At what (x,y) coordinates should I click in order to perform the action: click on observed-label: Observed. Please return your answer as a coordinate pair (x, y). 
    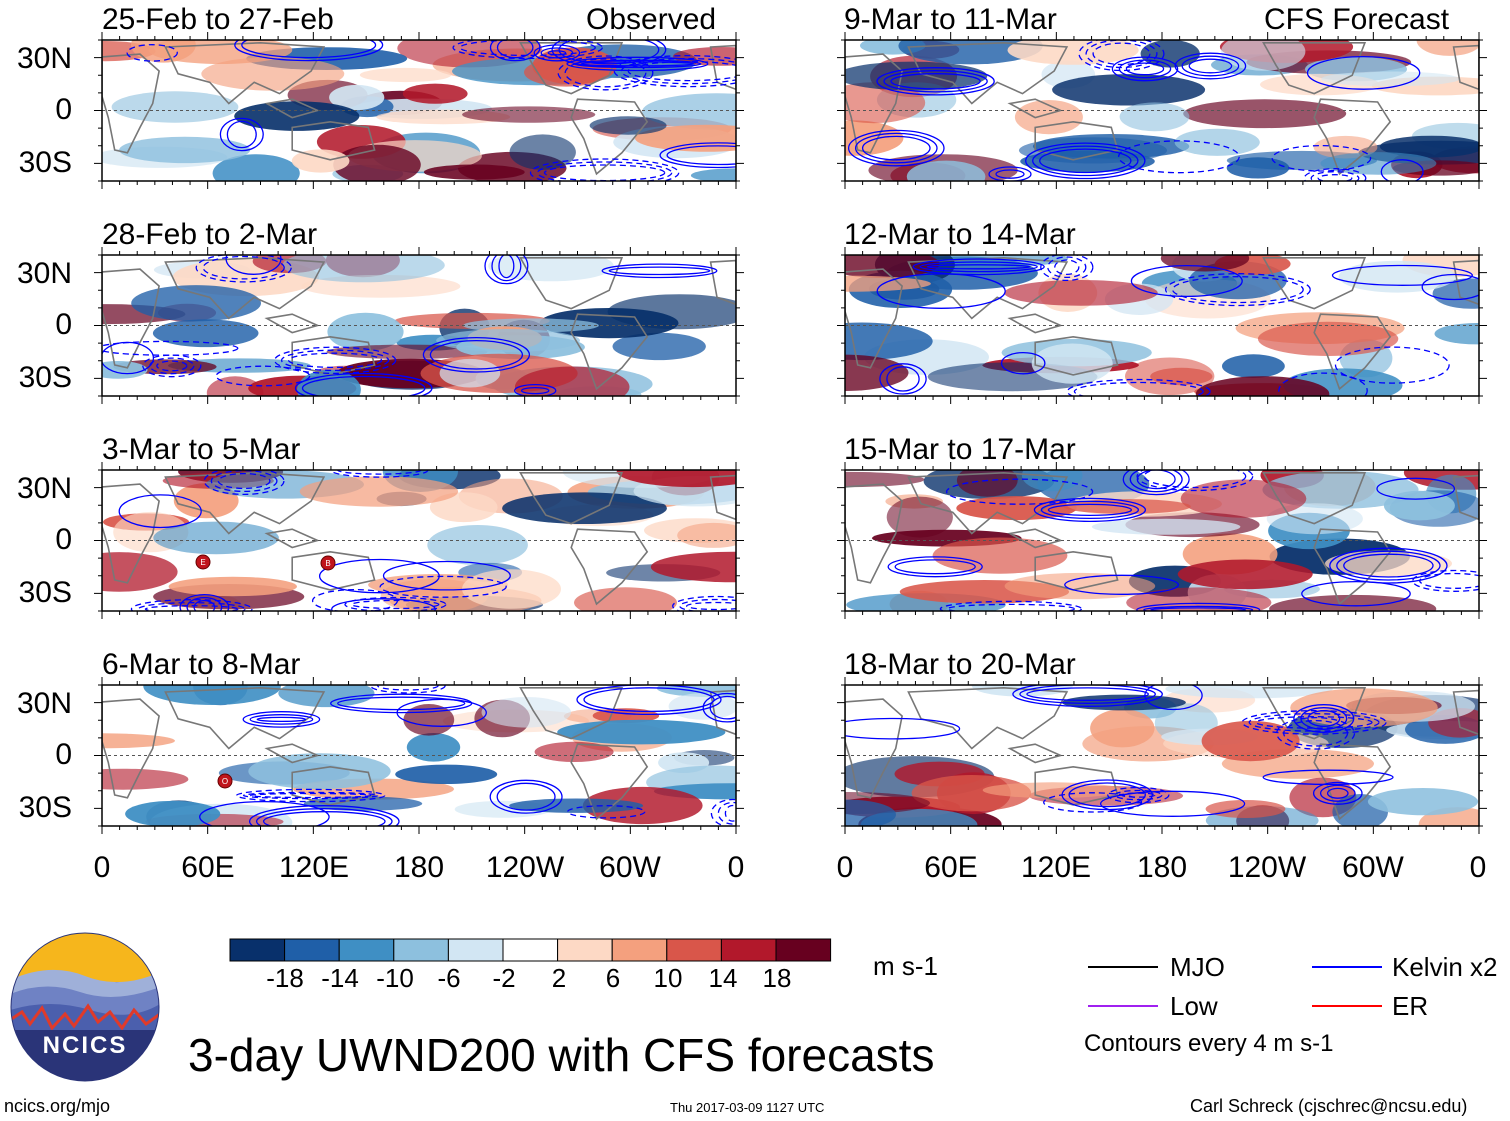
    Looking at the image, I should click on (651, 19).